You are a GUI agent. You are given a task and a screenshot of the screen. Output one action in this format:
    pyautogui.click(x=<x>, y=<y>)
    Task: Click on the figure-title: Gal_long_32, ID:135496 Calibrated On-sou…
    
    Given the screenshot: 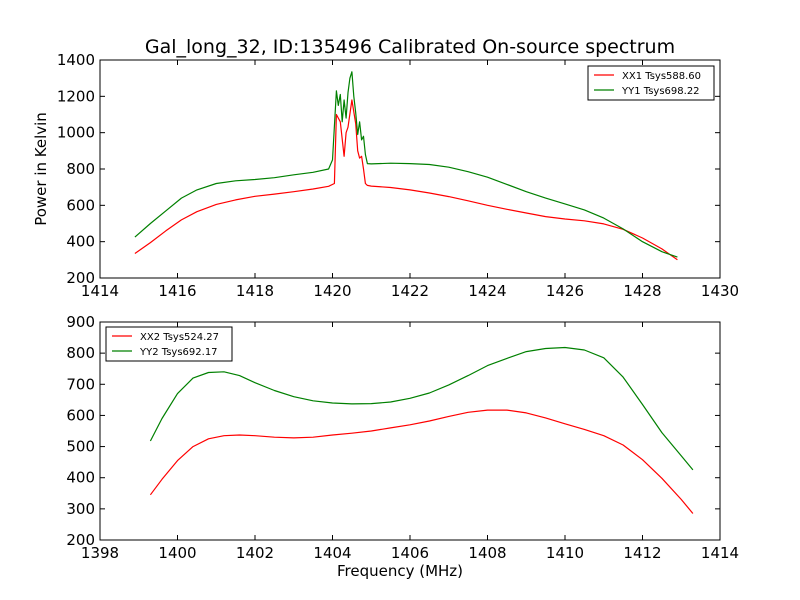 What is the action you would take?
    pyautogui.click(x=410, y=47)
    